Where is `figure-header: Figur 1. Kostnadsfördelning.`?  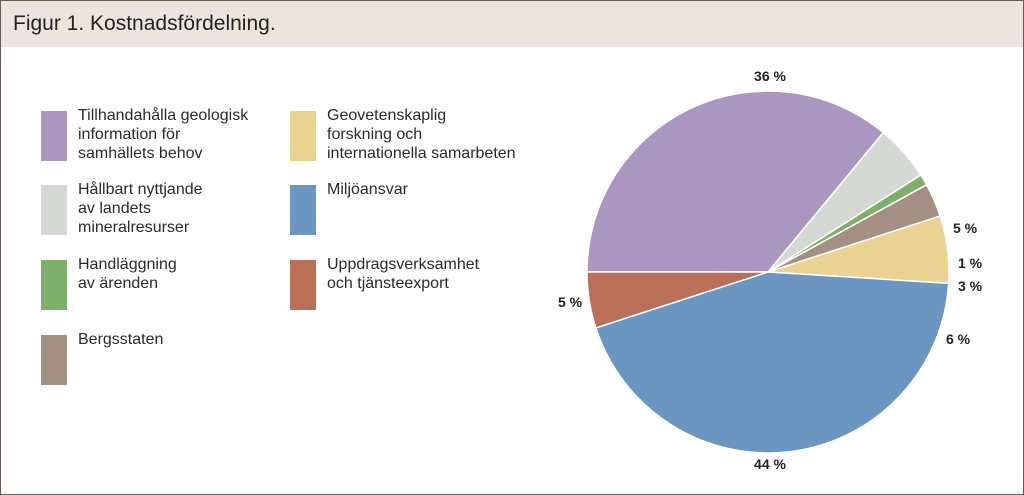 figure-header: Figur 1. Kostnadsfördelning. is located at coordinates (512, 24).